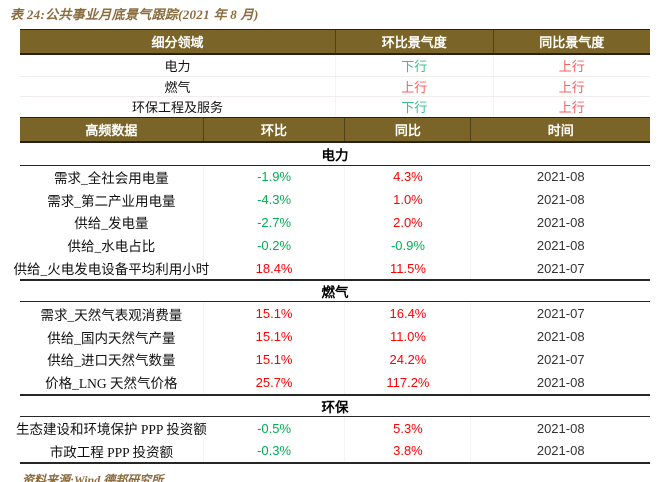 Image resolution: width=670 pixels, height=482 pixels. I want to click on section-header-row: 环保, so click(335, 405).